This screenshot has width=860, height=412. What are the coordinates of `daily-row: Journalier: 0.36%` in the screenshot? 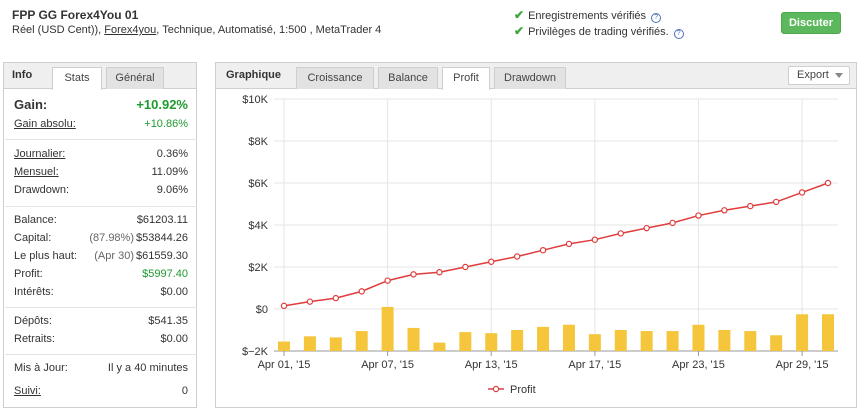 It's located at (101, 156).